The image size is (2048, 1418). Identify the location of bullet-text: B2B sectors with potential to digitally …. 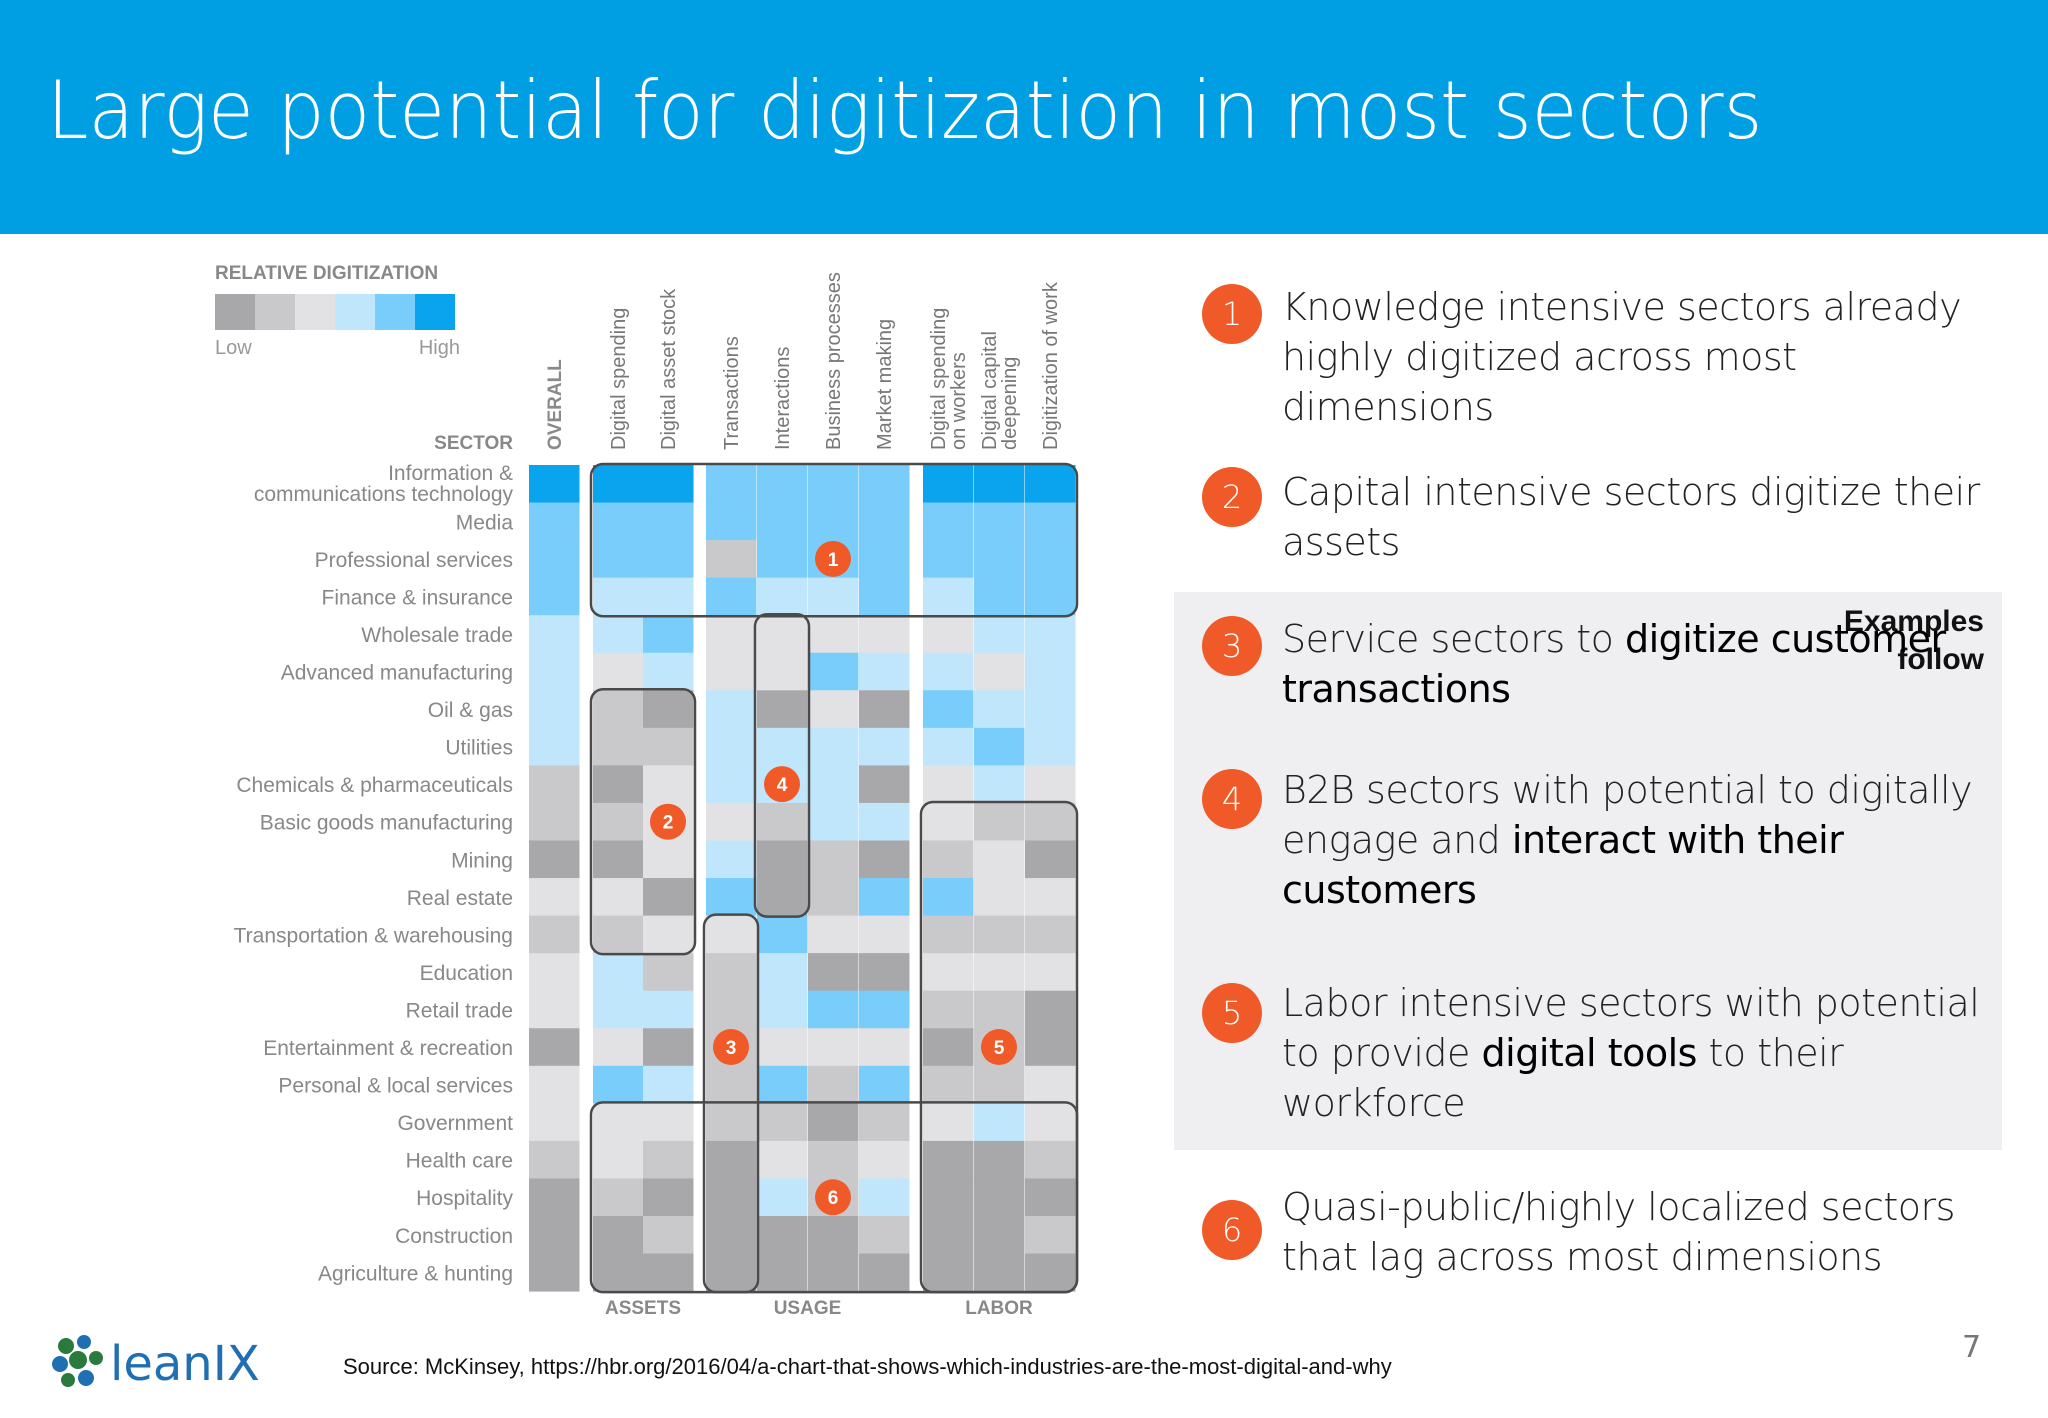
(1627, 840).